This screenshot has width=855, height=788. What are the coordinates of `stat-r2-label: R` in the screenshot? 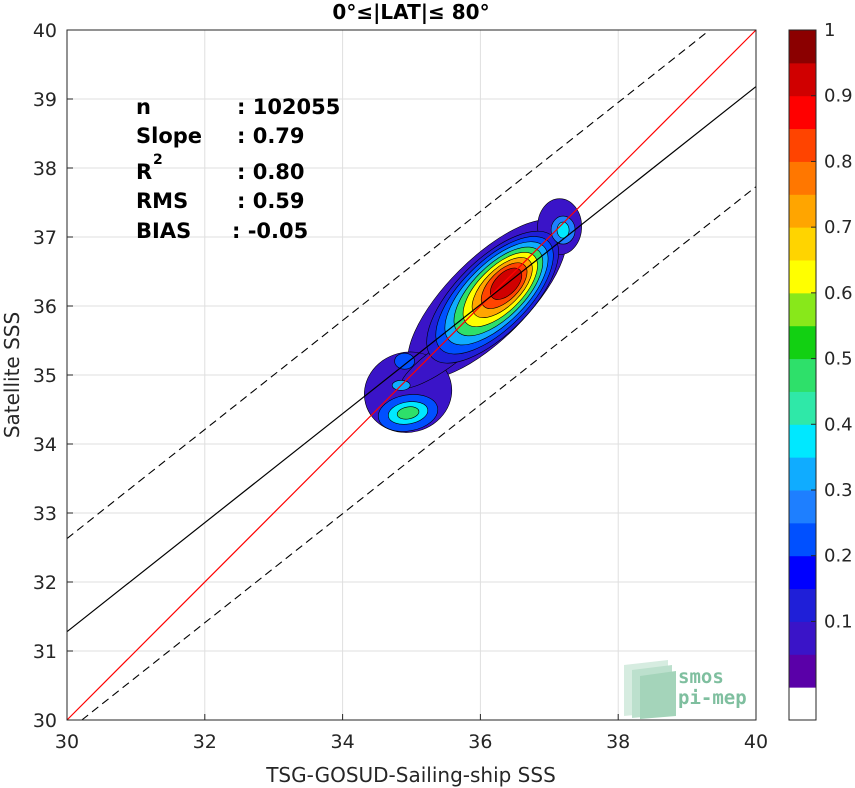 It's located at (144, 172).